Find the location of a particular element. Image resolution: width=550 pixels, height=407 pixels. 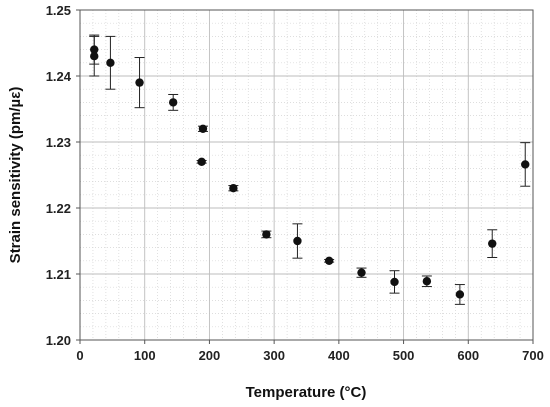

y-tick-label: 1.22 is located at coordinates (58, 208).